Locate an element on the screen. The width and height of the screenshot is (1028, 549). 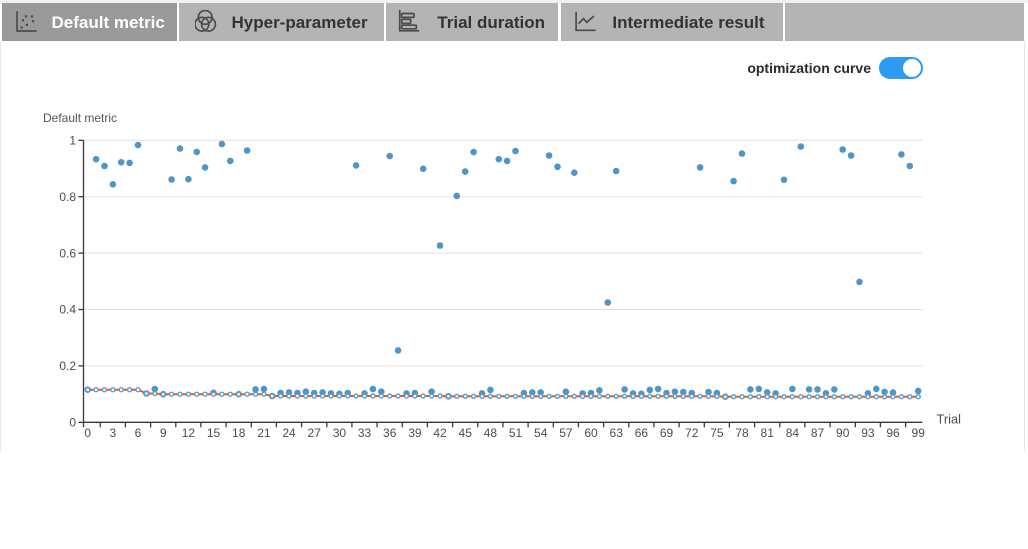
svg-text: 36 is located at coordinates (390, 433).